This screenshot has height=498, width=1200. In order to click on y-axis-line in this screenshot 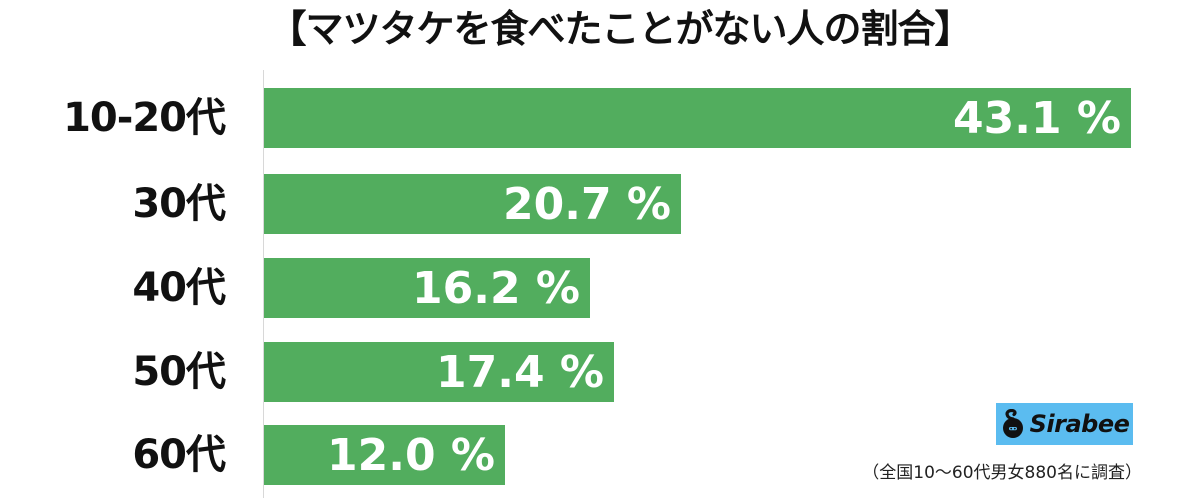, I will do `click(263, 284)`.